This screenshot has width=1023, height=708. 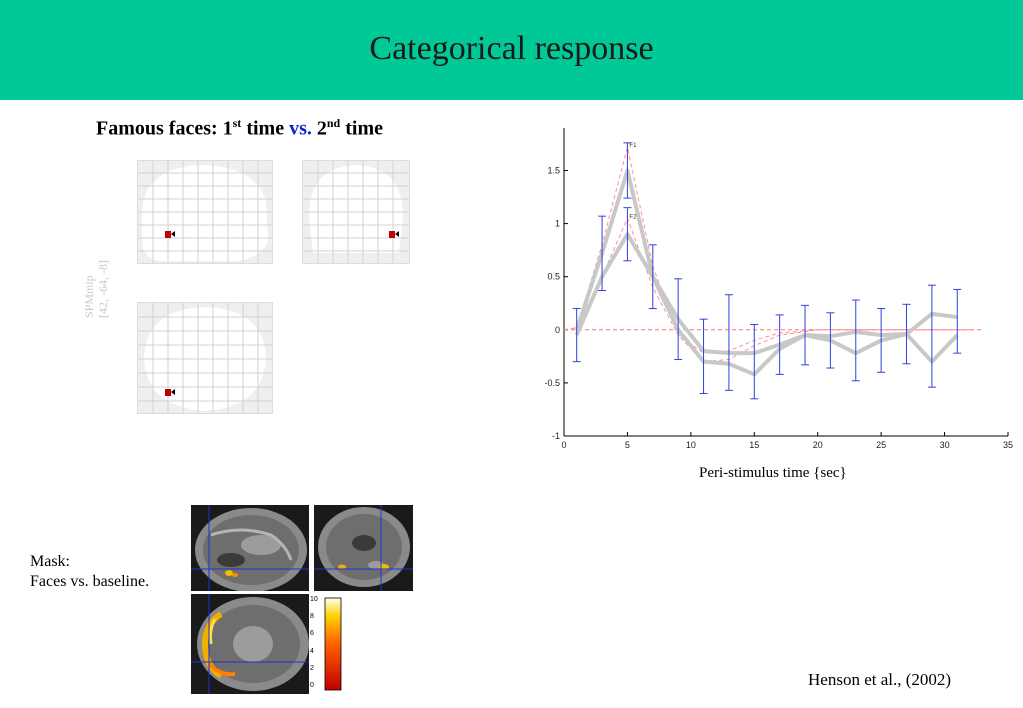 I want to click on x-tick-label: 25, so click(x=881, y=445).